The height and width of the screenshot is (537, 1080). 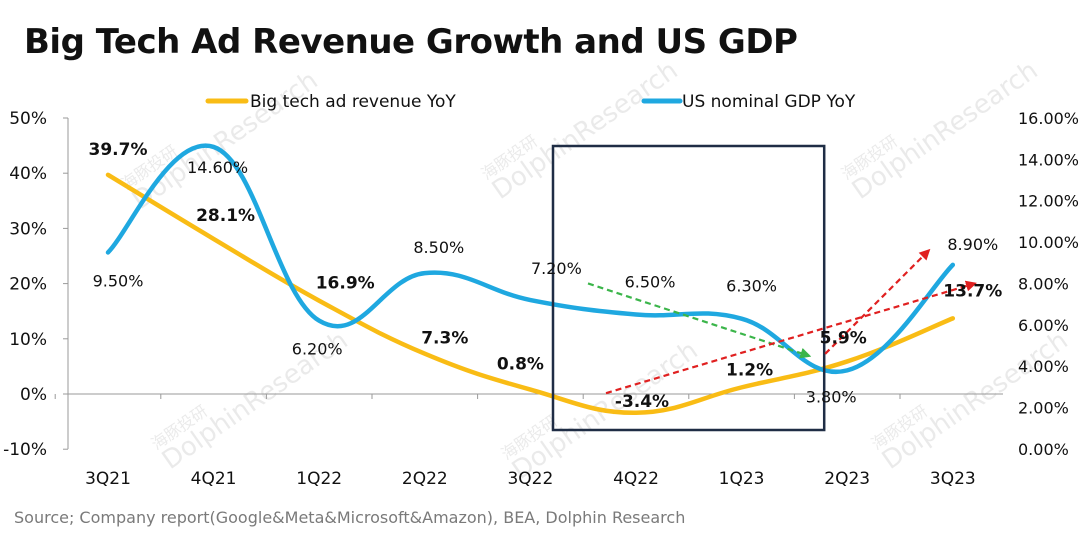 I want to click on data-label-gdp: 9.50%, so click(x=118, y=280).